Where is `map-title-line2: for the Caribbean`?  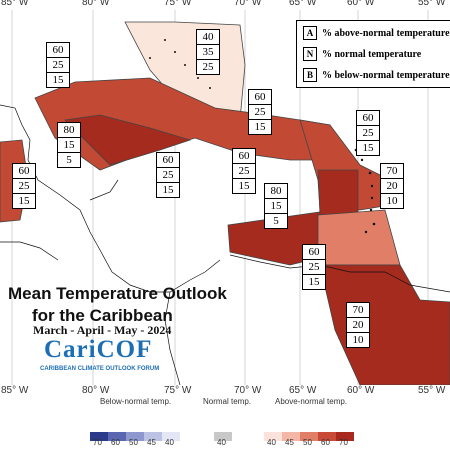
map-title-line2: for the Caribbean is located at coordinates (102, 315).